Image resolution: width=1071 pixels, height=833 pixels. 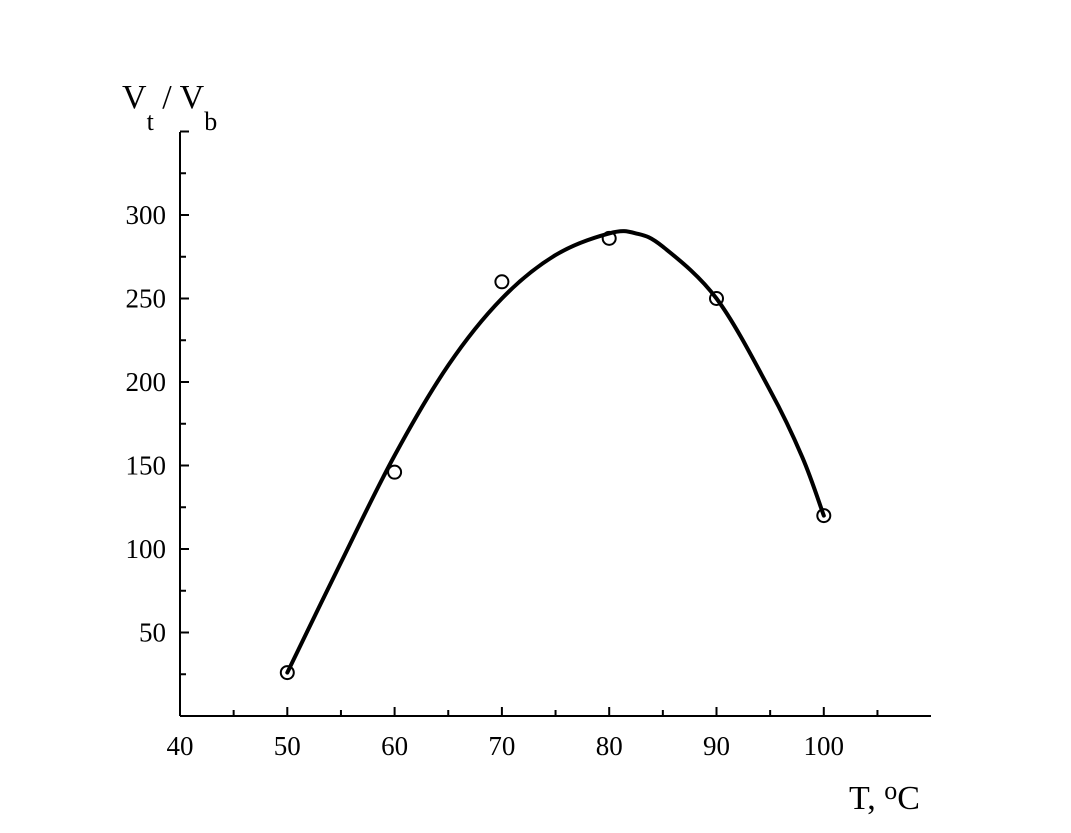 What do you see at coordinates (210, 121) in the screenshot?
I see `y-axis-title-sub-b: b` at bounding box center [210, 121].